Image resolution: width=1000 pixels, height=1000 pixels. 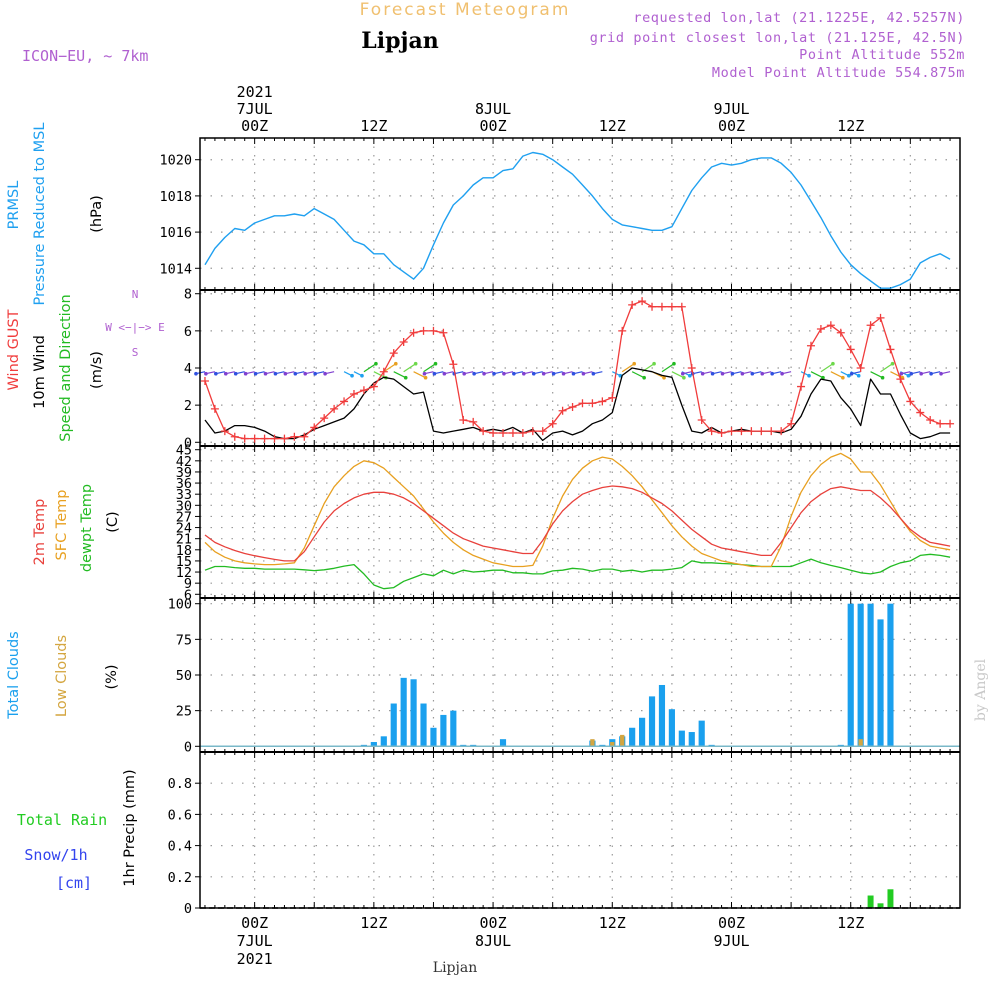 I want to click on panel-clouds: 0 25 50 75 100, so click(x=564, y=676).